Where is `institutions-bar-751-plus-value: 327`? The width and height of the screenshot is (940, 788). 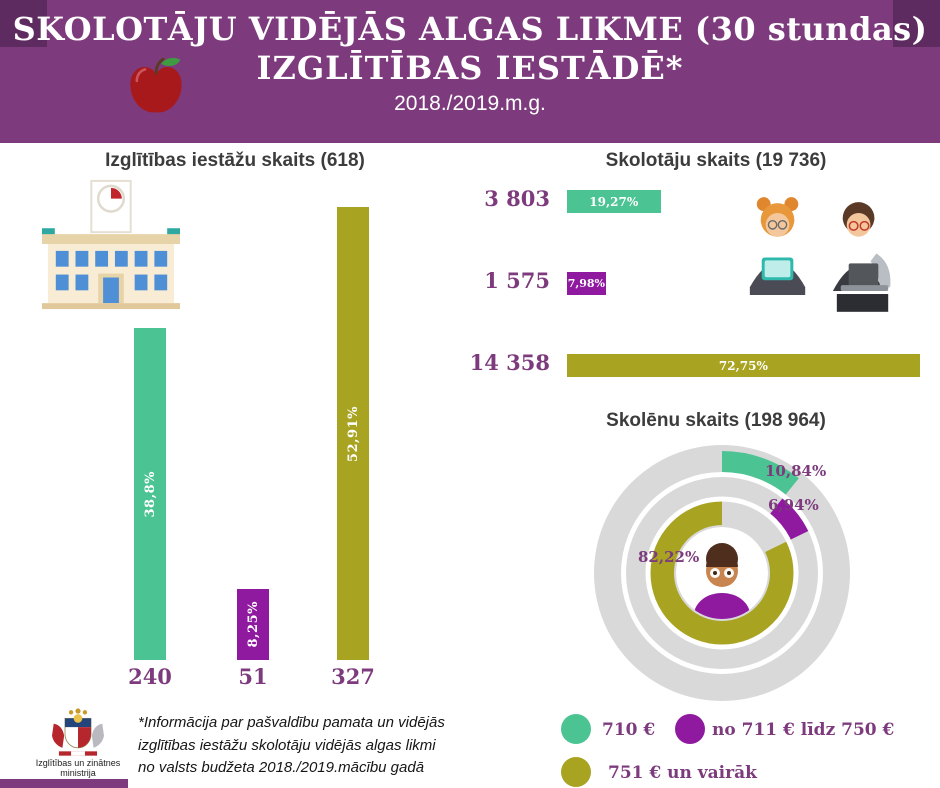
institutions-bar-751-plus-value: 327 is located at coordinates (353, 676).